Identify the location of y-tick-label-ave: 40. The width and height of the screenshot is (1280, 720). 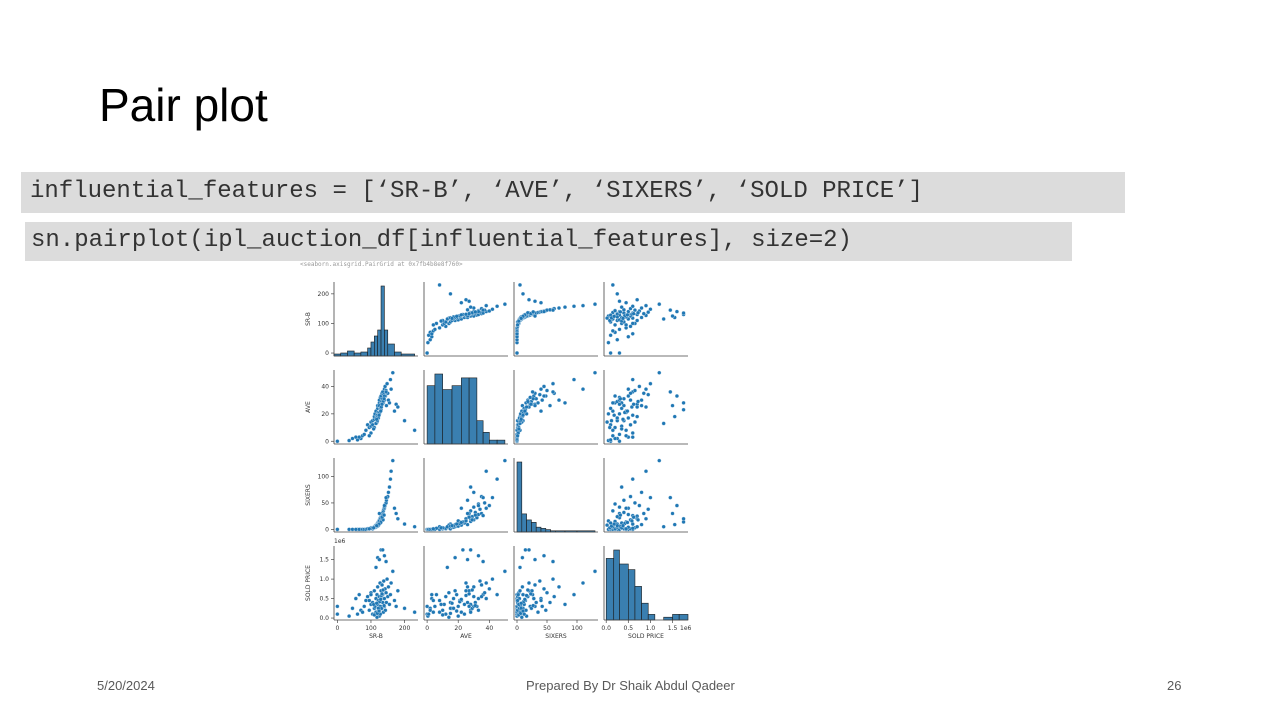
(325, 386).